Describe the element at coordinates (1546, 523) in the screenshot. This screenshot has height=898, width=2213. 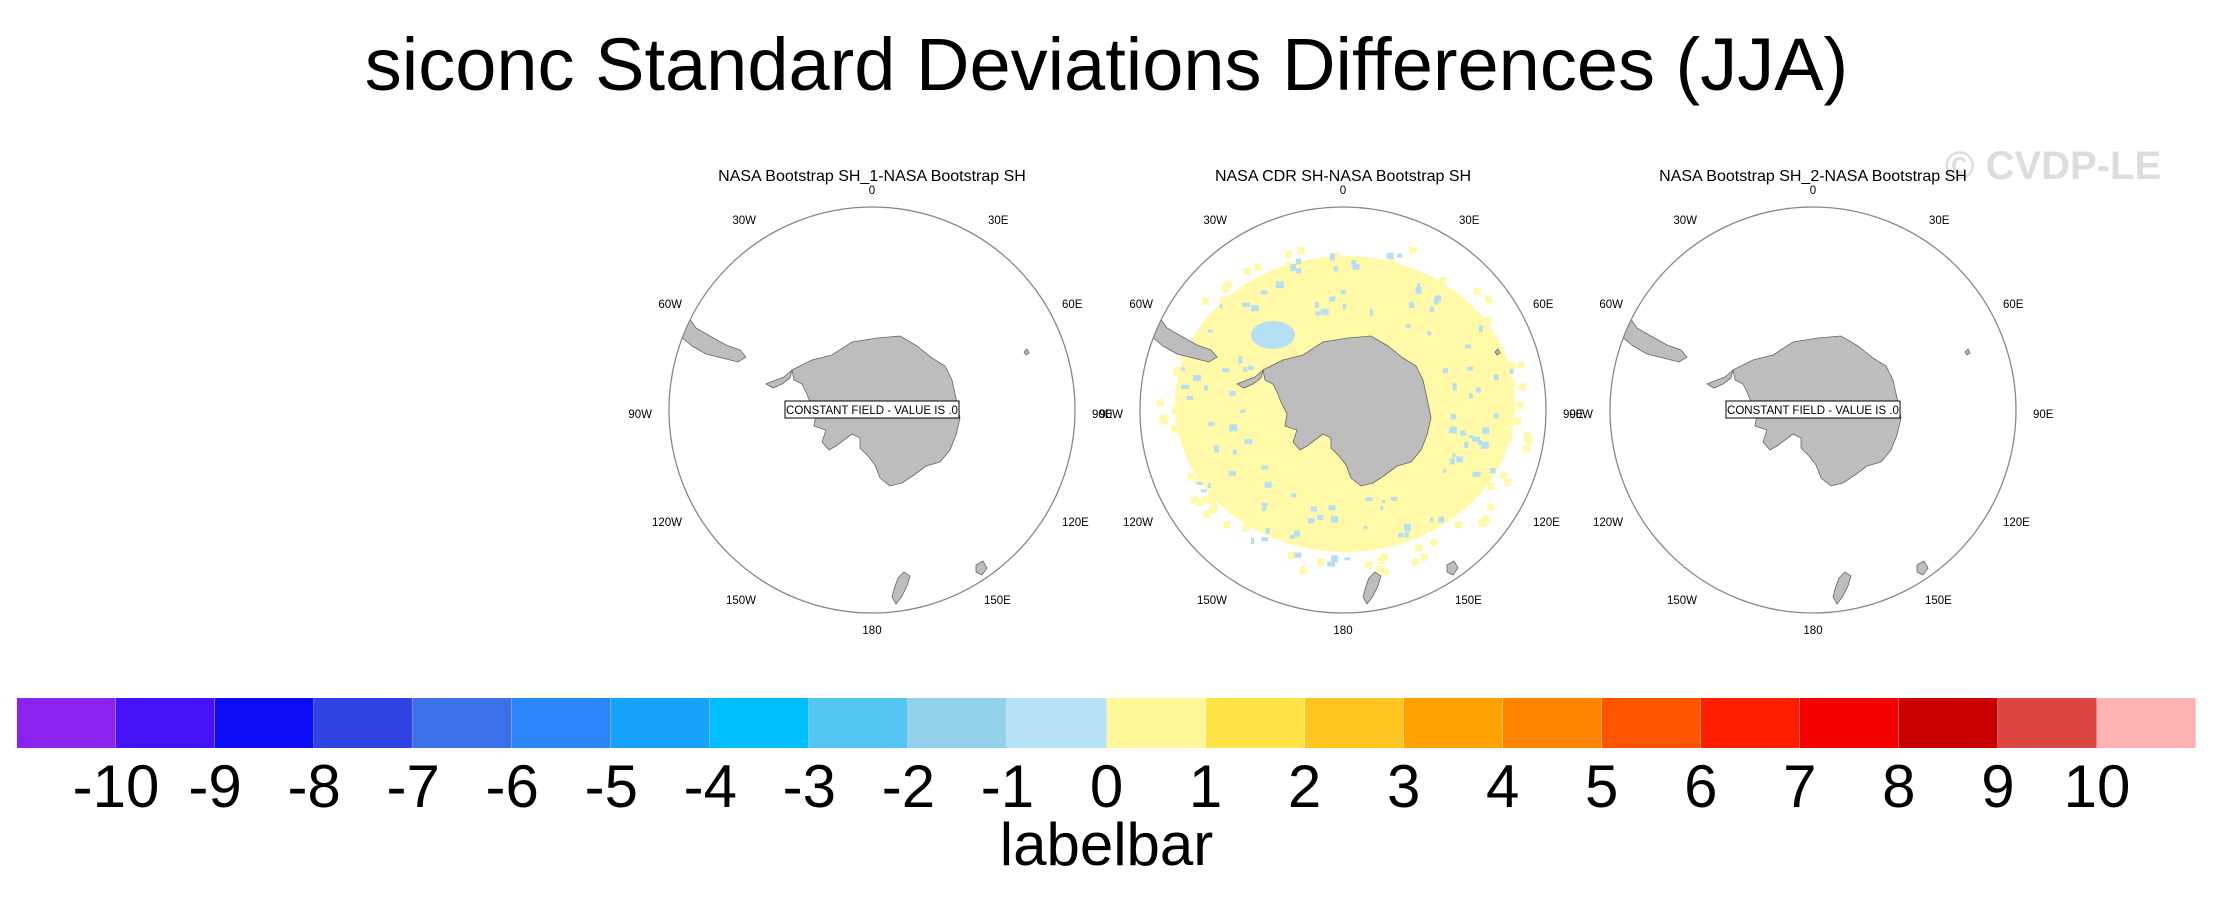
I see `longitude-label: 120E` at that location.